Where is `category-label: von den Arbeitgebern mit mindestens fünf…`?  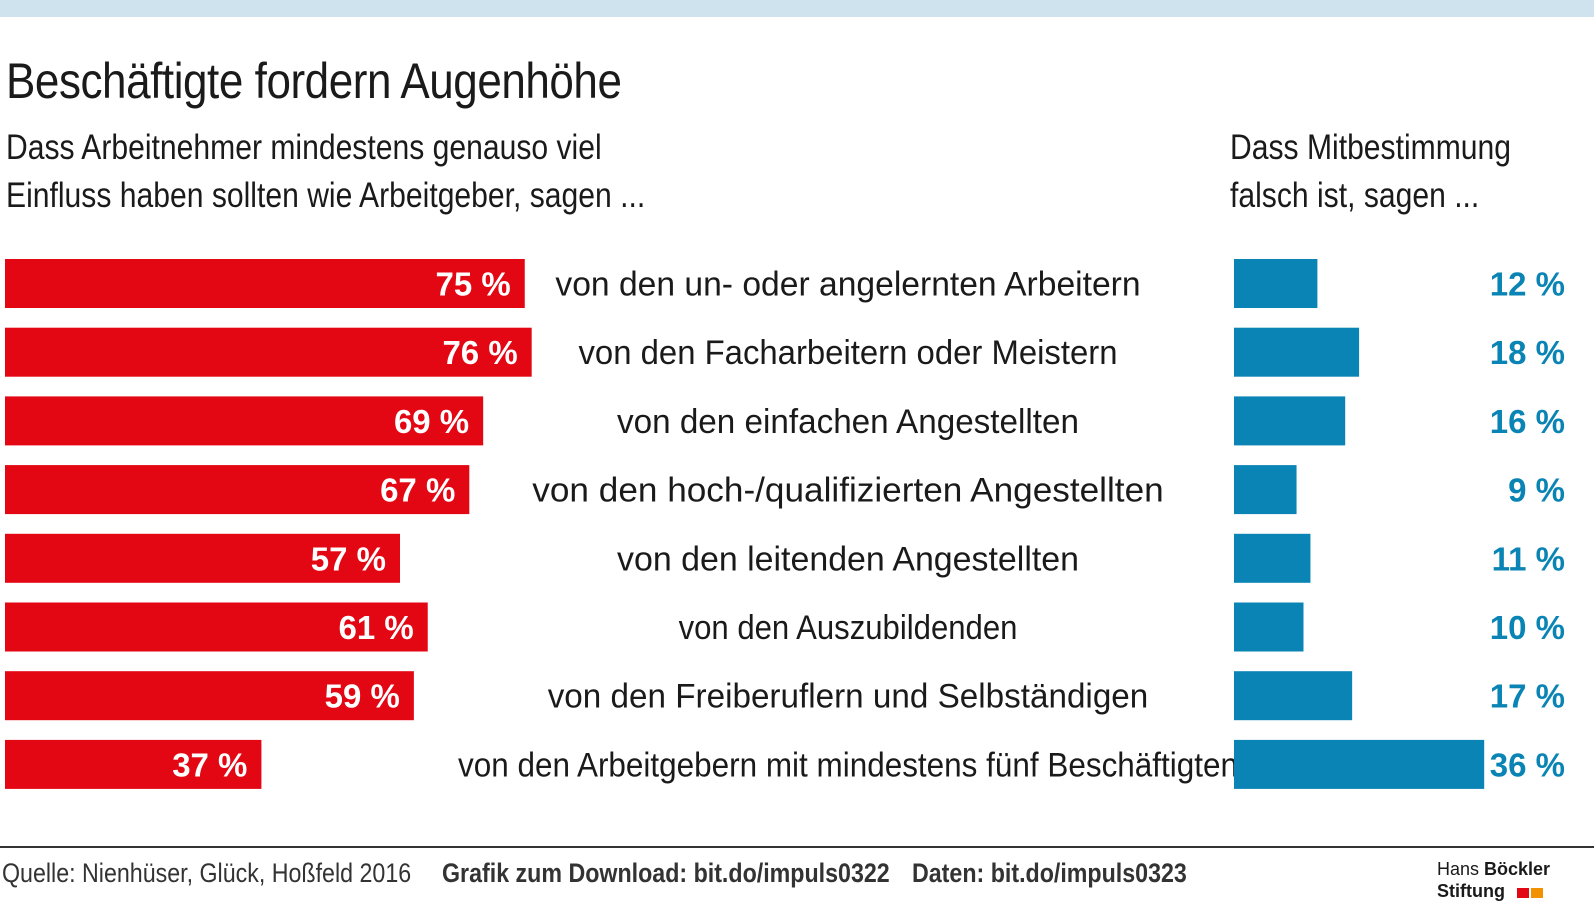
category-label: von den Arbeitgebern mit mindestens fünf… is located at coordinates (848, 765).